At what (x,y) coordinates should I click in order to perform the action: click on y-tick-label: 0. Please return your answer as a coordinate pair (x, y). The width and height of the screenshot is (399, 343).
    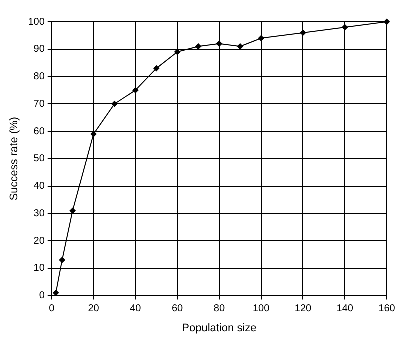
    Looking at the image, I should click on (42, 296).